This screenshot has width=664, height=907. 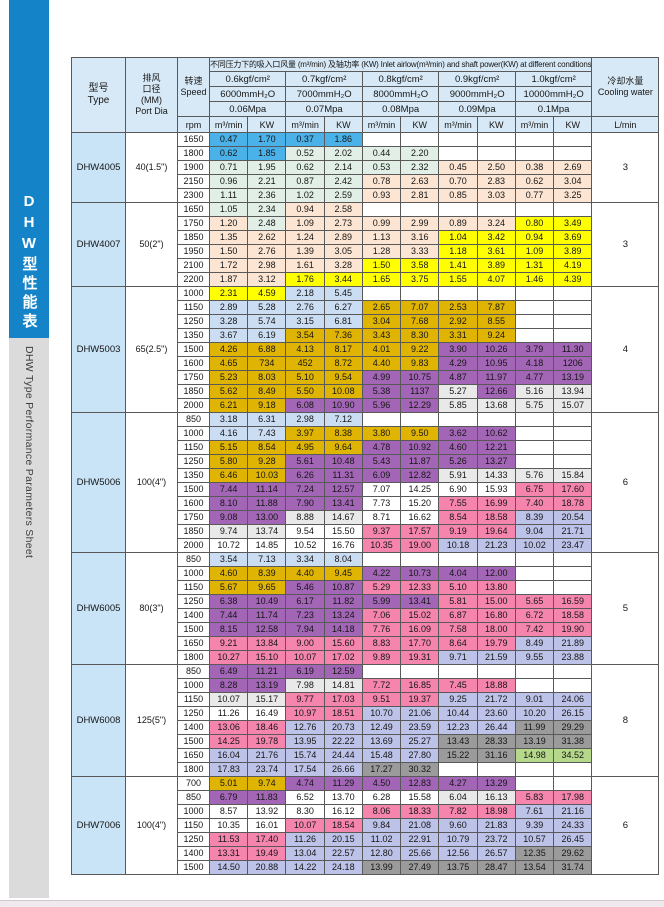 I want to click on power-value-cell: 31.16, so click(x=496, y=755).